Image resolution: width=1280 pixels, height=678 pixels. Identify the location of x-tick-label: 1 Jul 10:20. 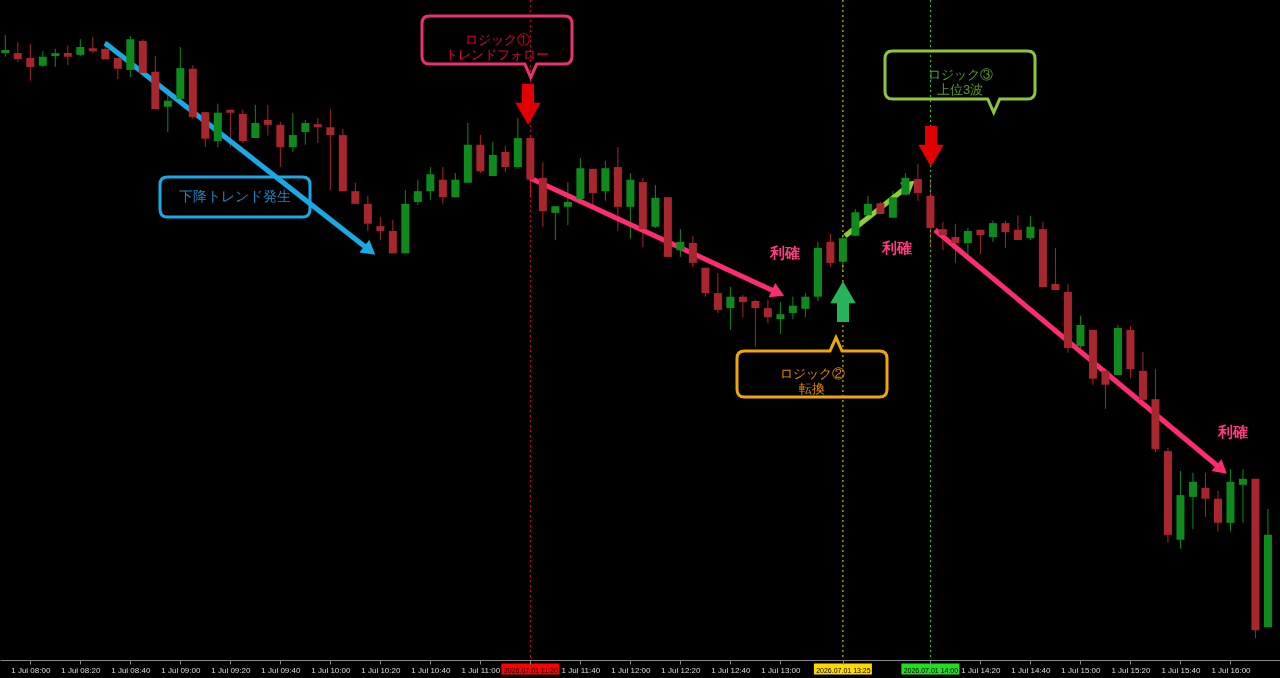
(381, 670).